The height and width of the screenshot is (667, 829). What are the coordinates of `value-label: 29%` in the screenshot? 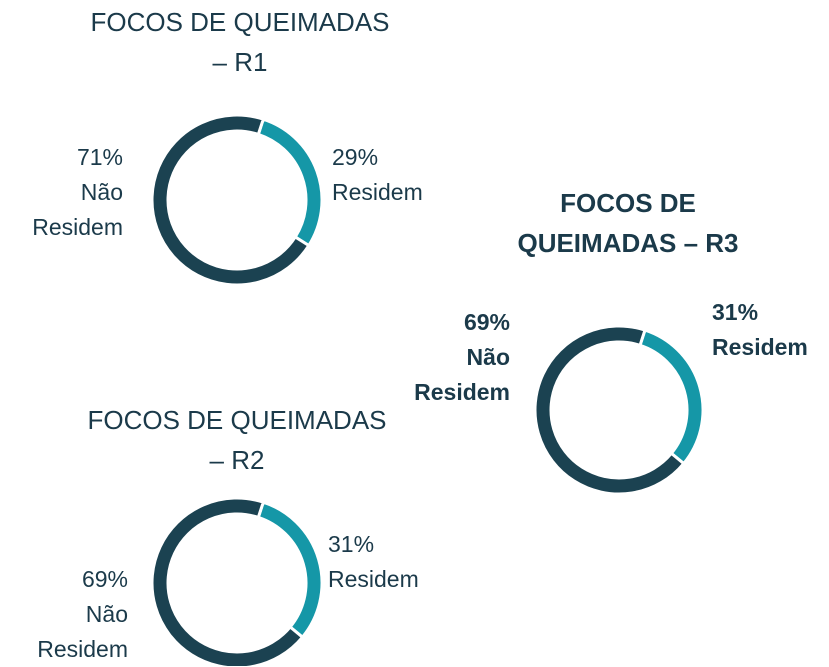 It's located at (355, 157).